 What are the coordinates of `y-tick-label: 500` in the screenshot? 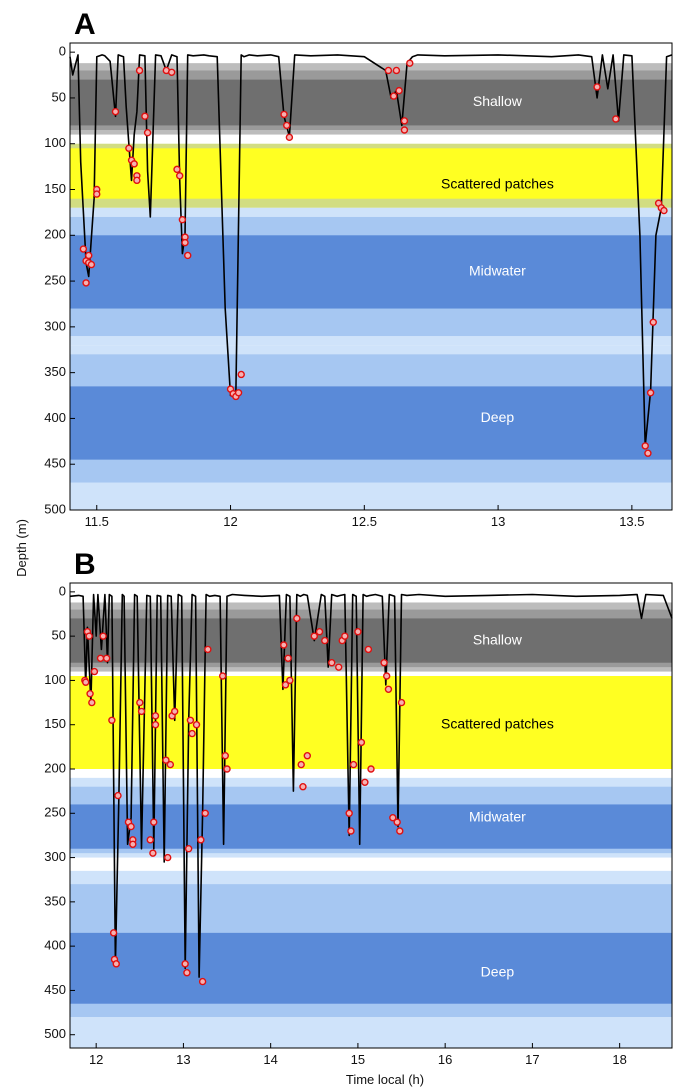 It's located at (55, 1033).